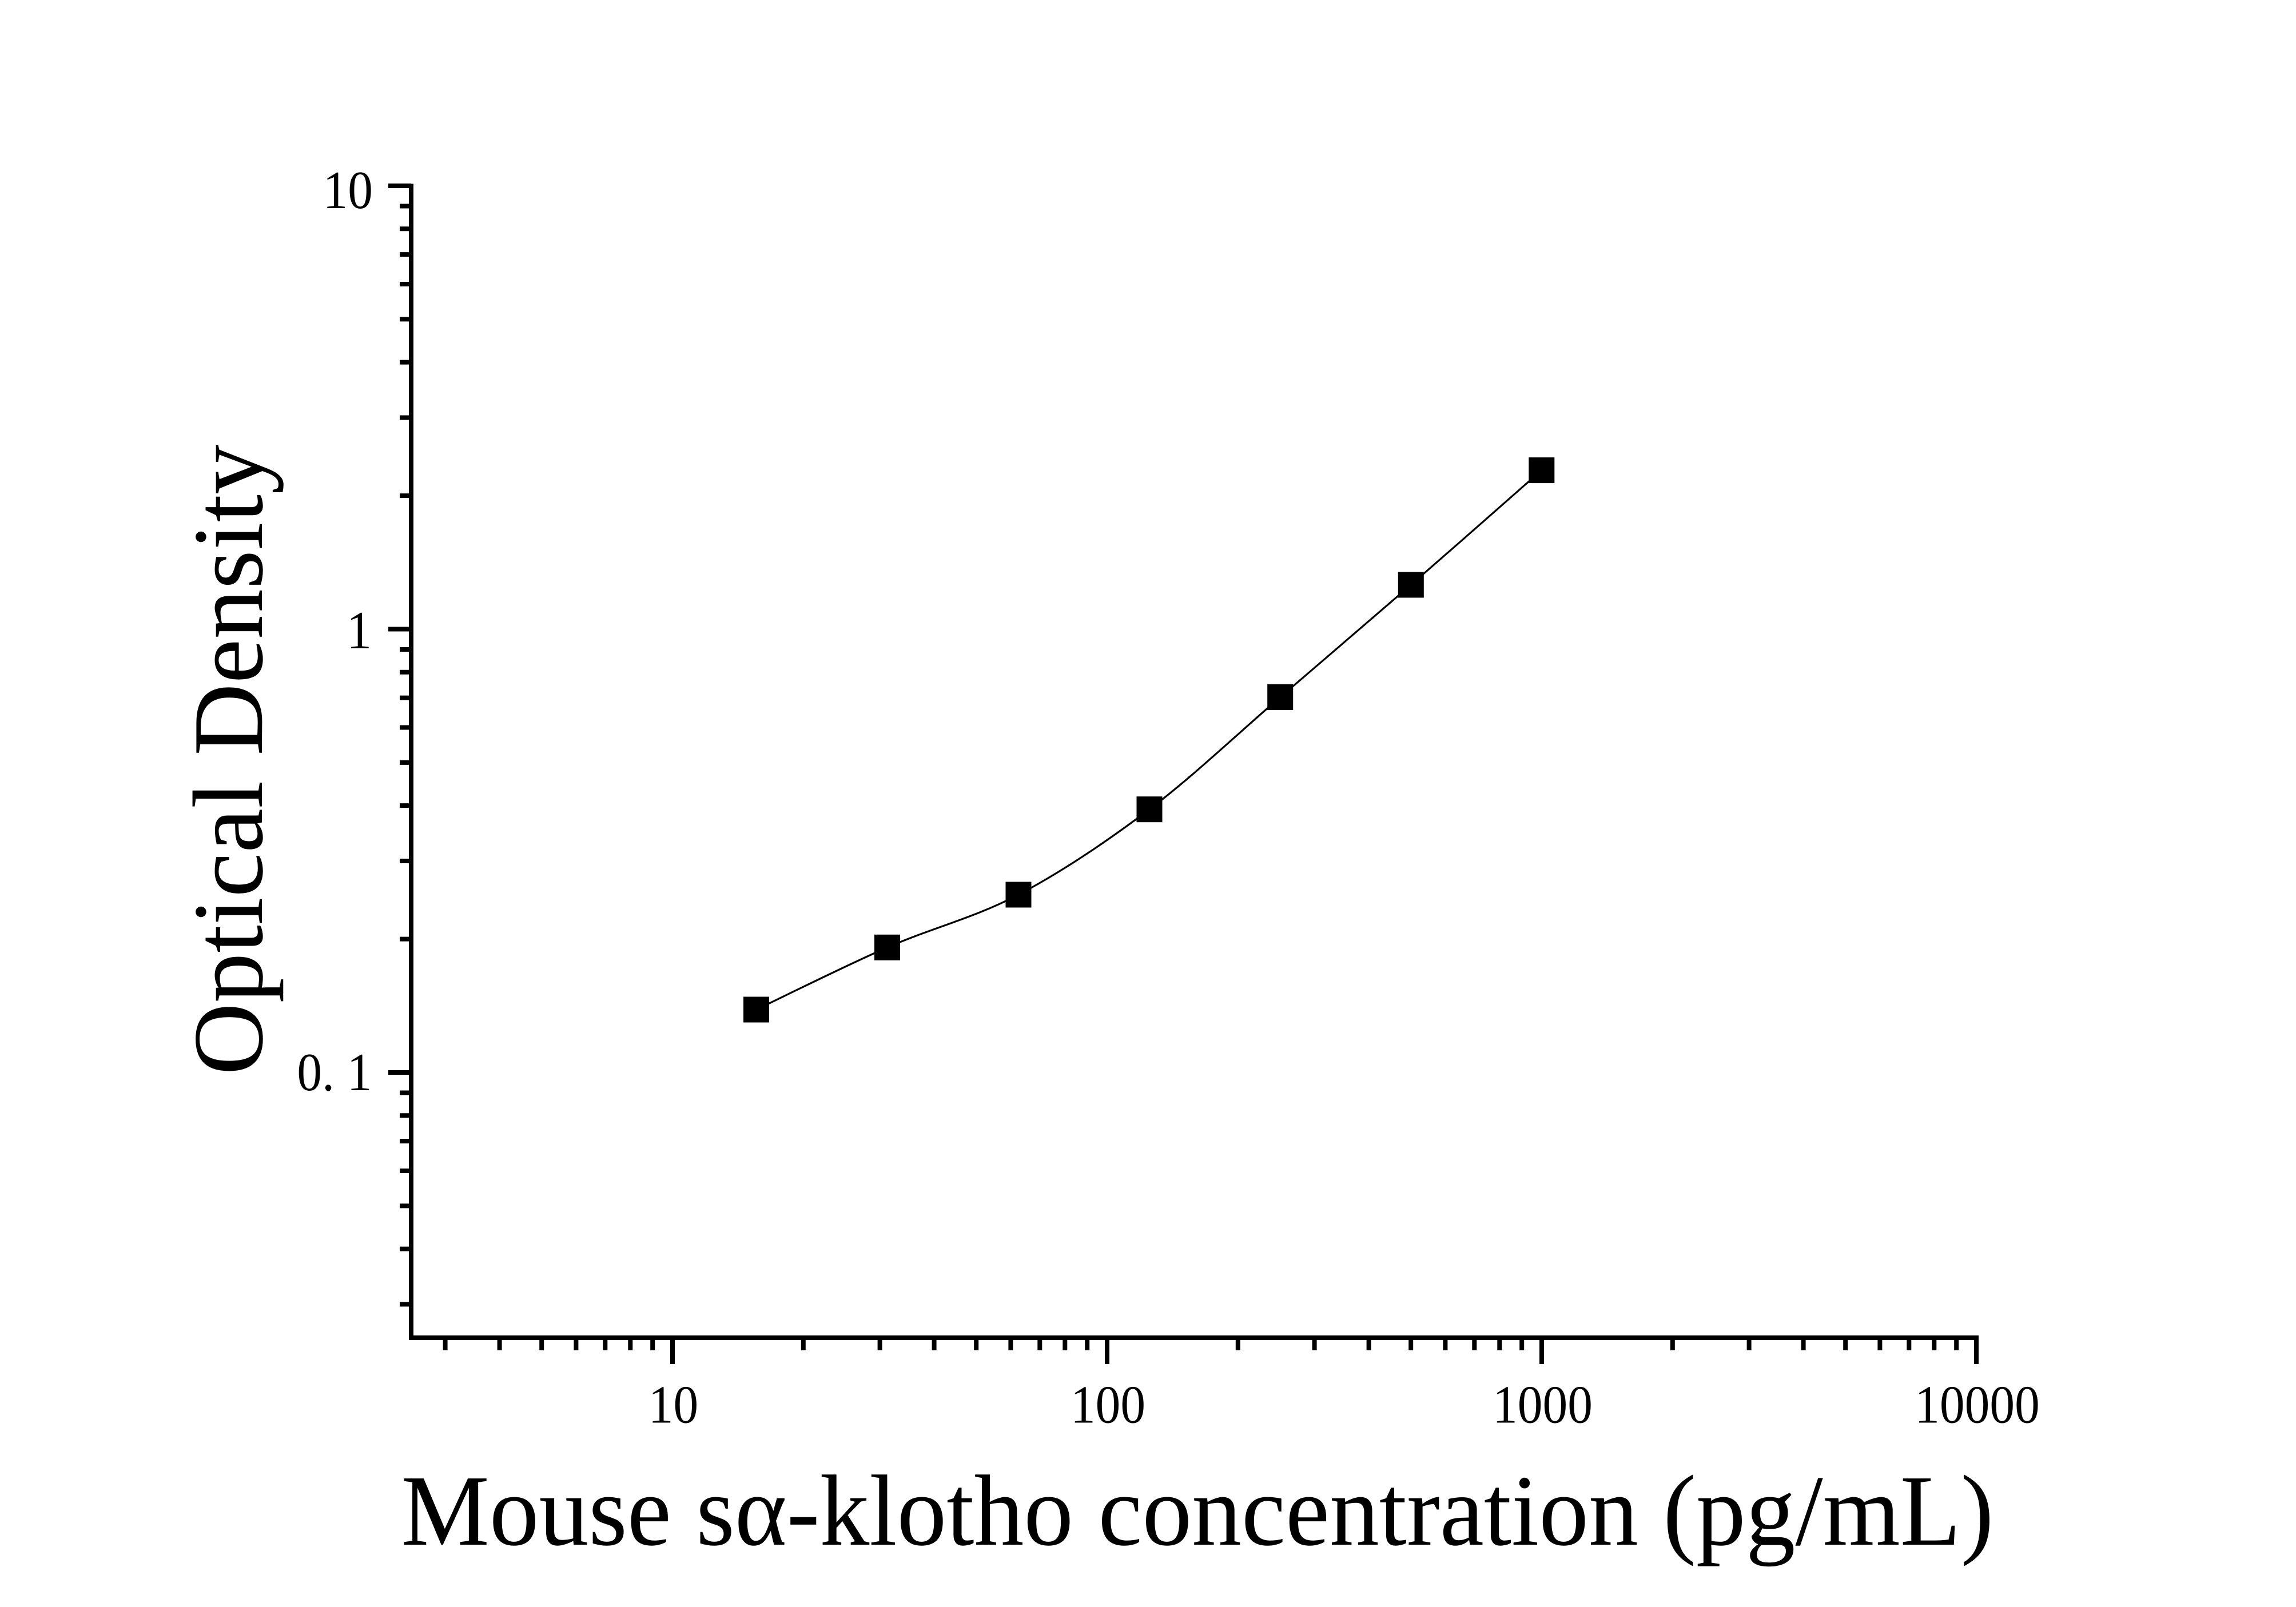 Image resolution: width=2296 pixels, height=1607 pixels. I want to click on svg-text: Optical Density, so click(229, 759).